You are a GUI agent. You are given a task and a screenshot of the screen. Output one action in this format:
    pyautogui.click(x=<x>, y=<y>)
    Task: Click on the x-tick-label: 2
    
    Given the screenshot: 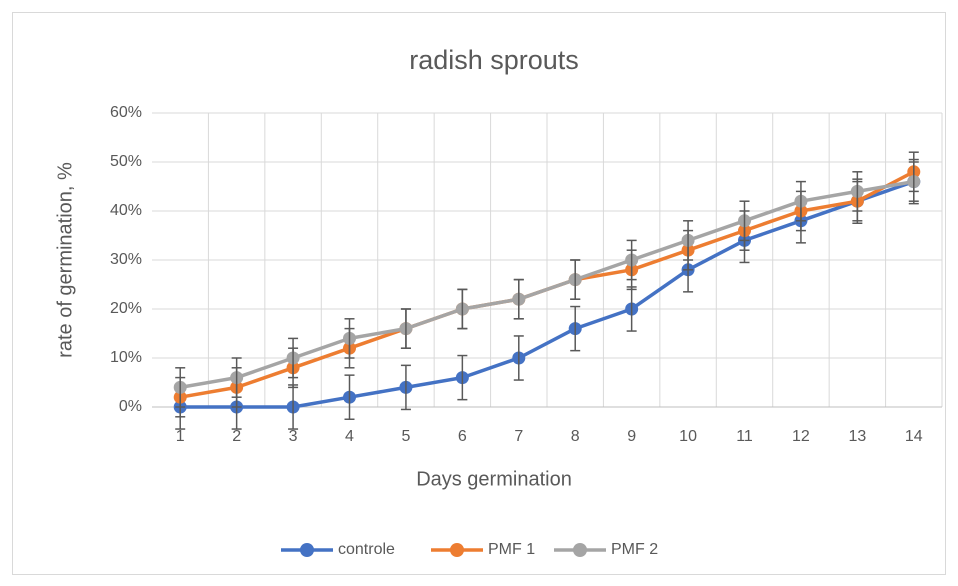 What is the action you would take?
    pyautogui.click(x=236, y=436)
    